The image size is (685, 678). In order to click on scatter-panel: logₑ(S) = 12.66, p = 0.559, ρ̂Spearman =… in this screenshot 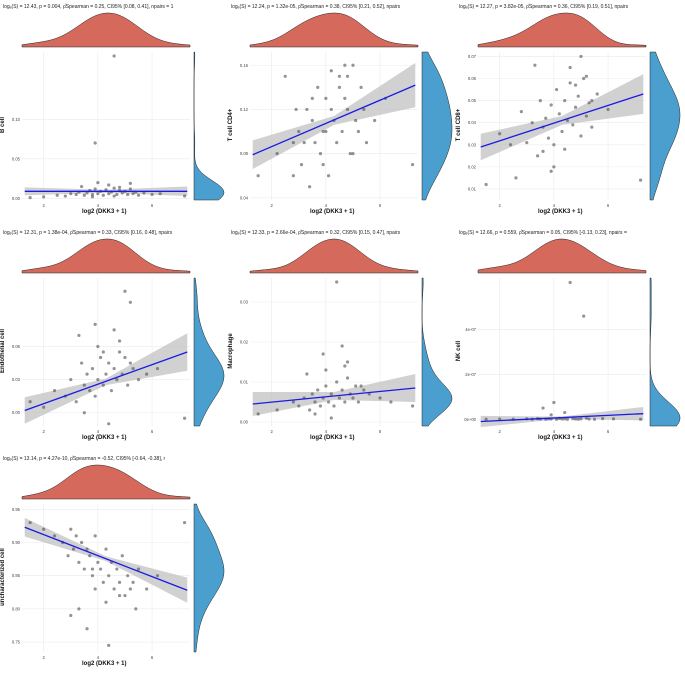, I will do `click(570, 339)`.